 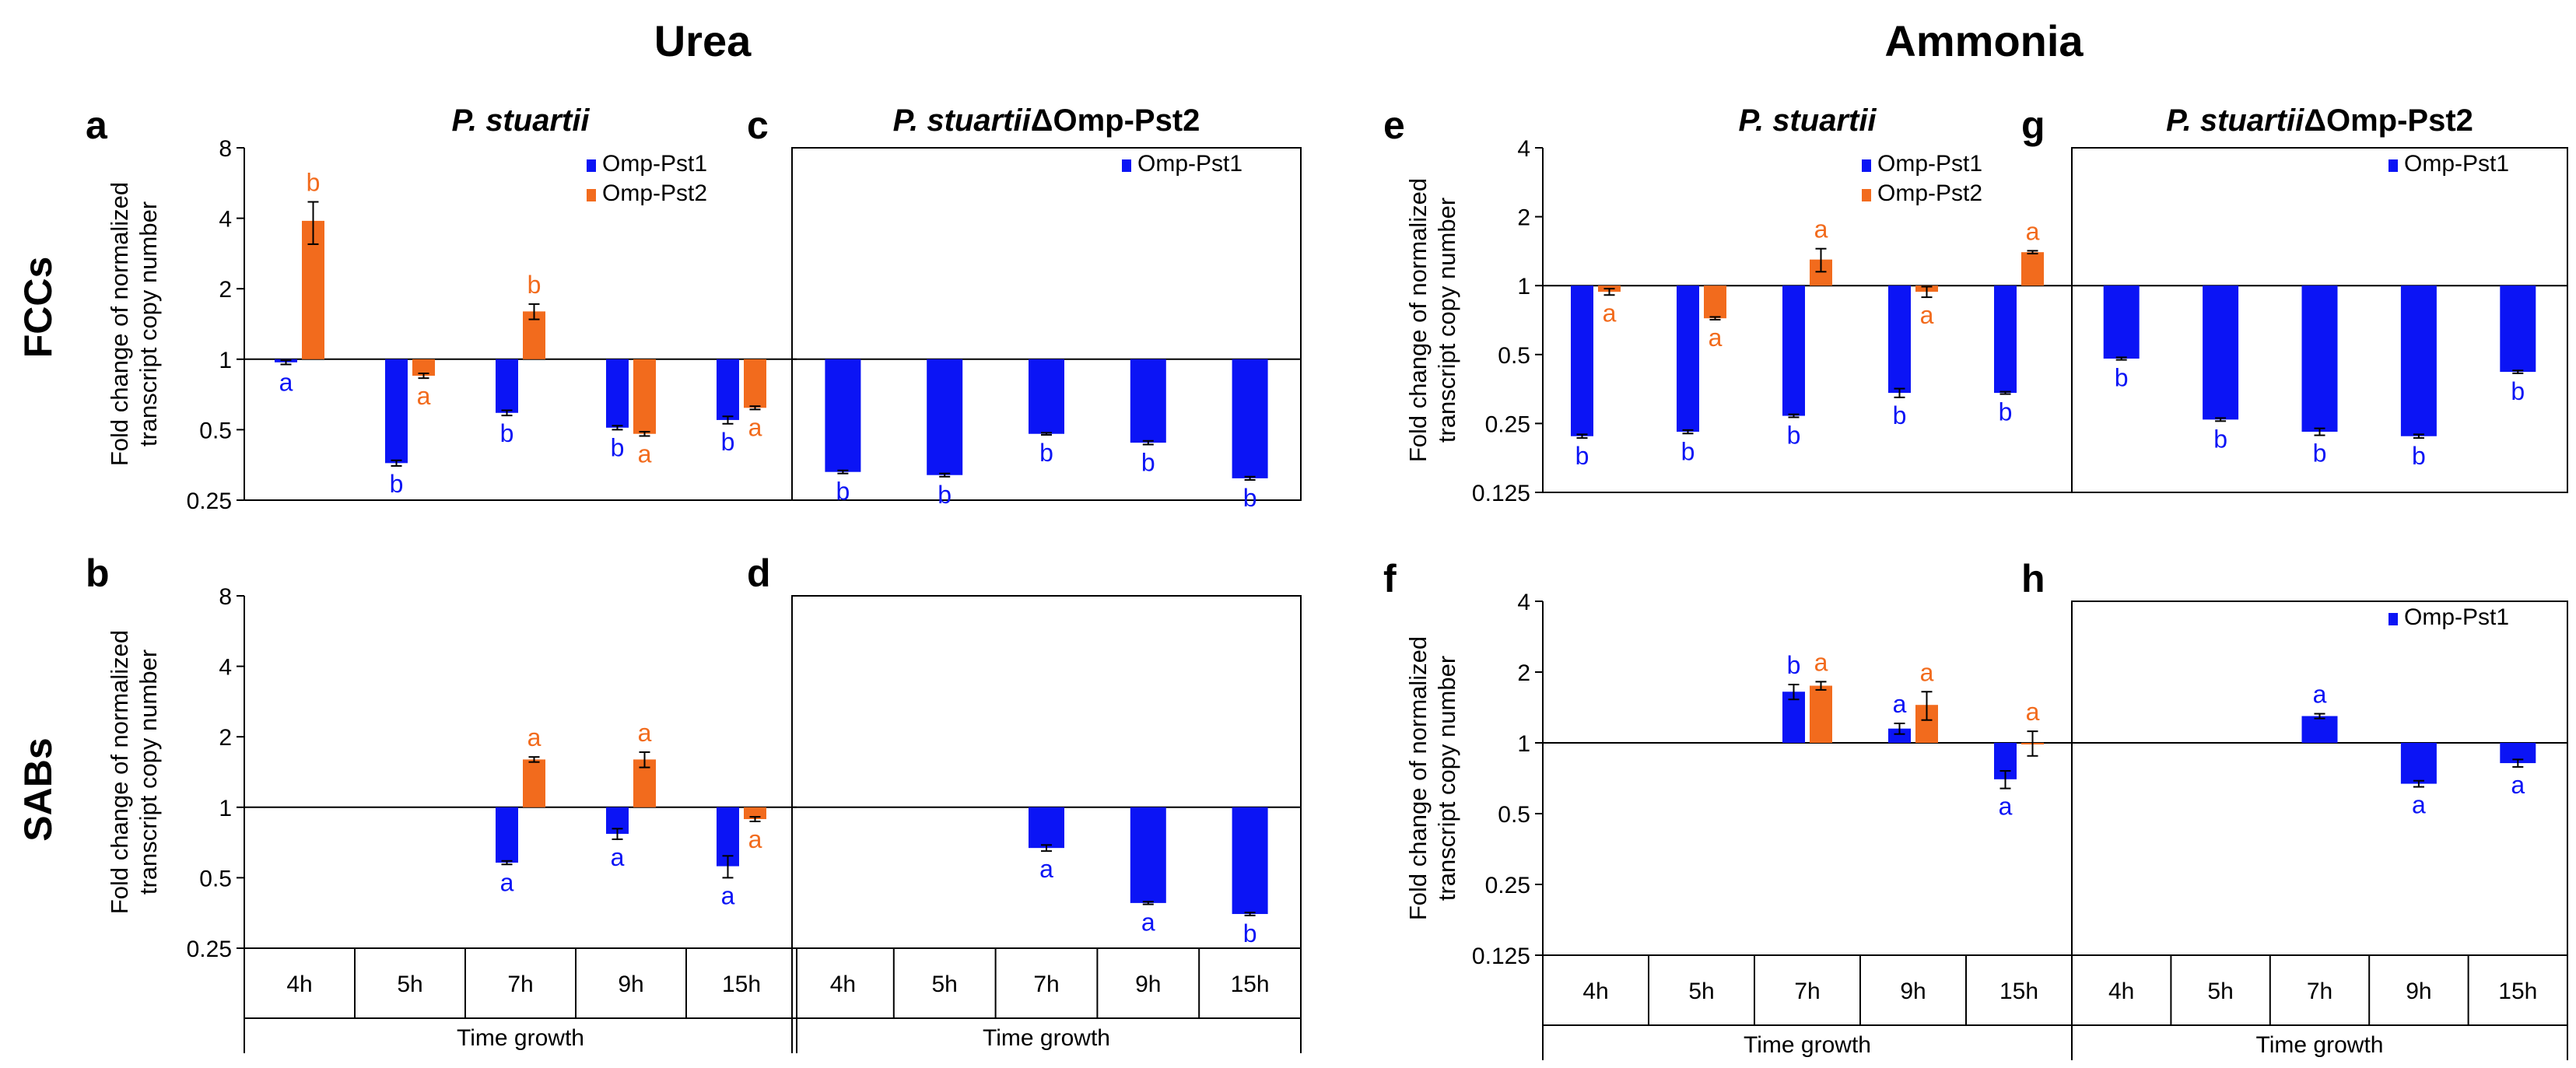 What do you see at coordinates (210, 501) in the screenshot?
I see `y-tick-label: 0.25` at bounding box center [210, 501].